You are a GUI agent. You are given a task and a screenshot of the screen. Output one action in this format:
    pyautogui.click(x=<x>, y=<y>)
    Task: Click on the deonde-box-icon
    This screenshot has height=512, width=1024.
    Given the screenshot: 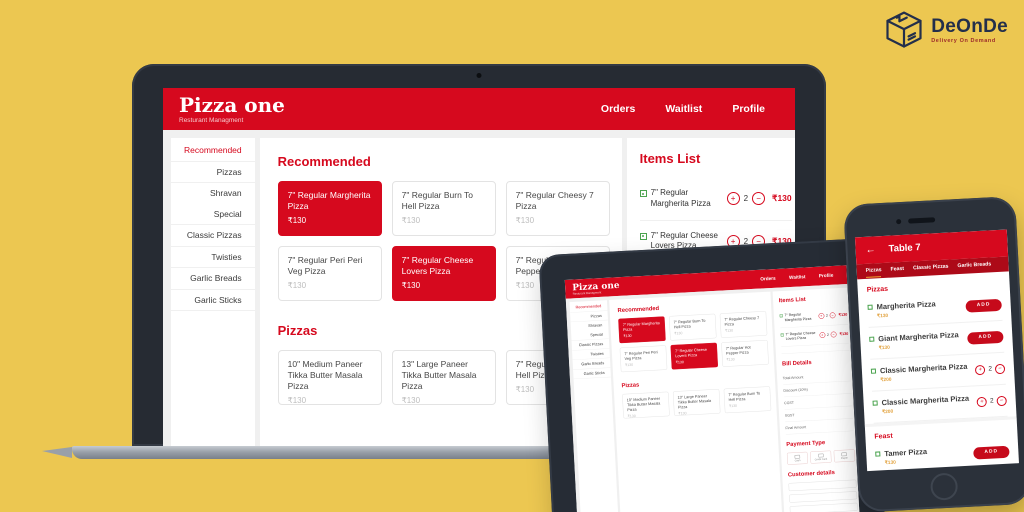 What is the action you would take?
    pyautogui.click(x=904, y=30)
    